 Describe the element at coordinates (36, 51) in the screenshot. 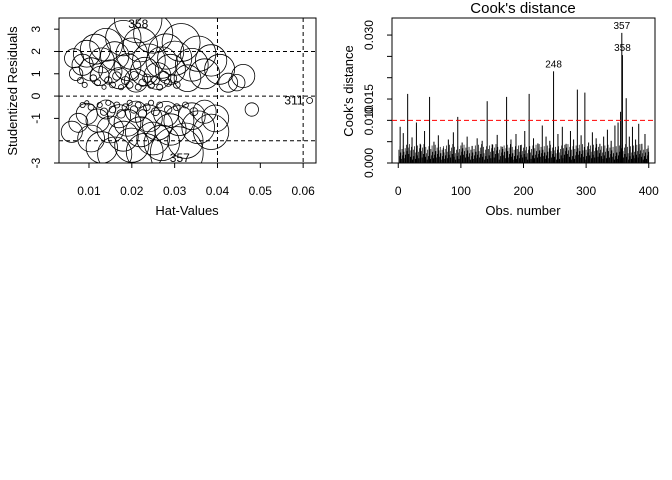

I see `y-tick-label: 2` at that location.